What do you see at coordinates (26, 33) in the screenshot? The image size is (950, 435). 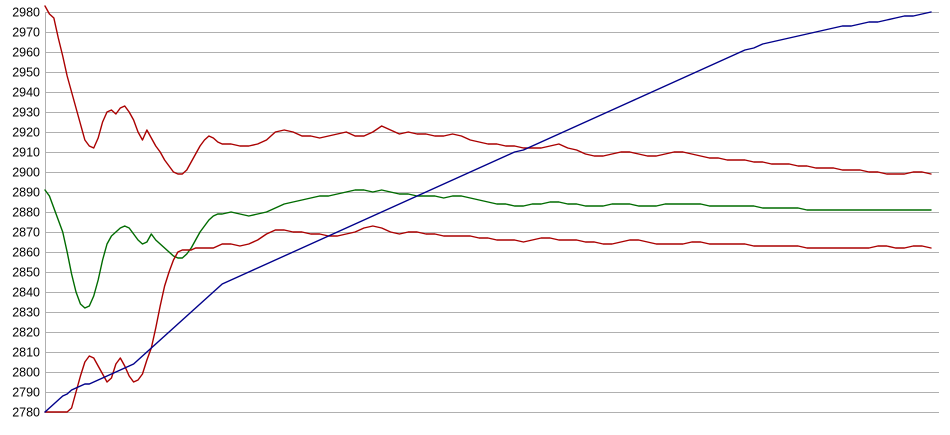 I see `y-tick-label: 2970` at bounding box center [26, 33].